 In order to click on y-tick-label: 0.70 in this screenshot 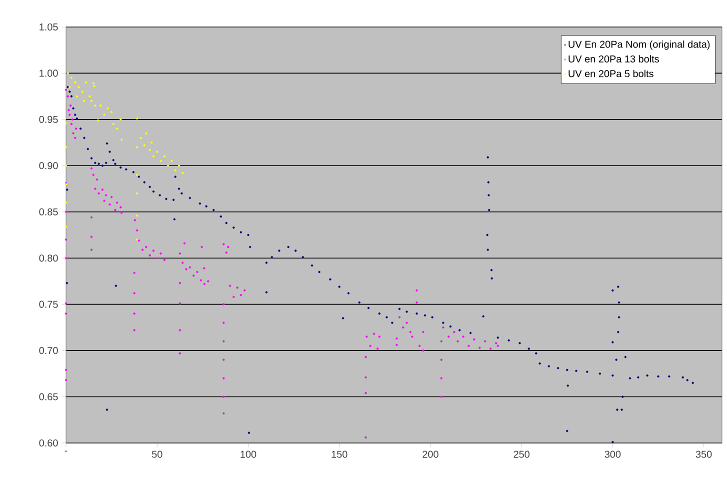, I will do `click(48, 350)`.